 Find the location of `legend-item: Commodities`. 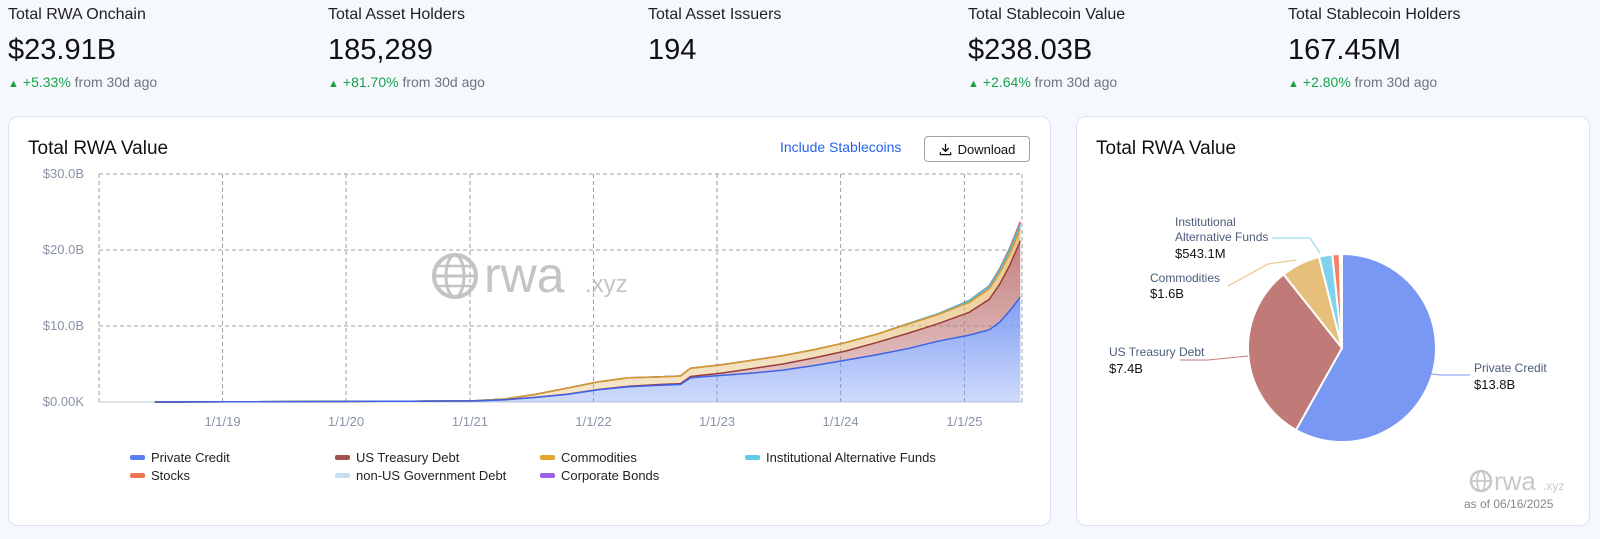

legend-item: Commodities is located at coordinates (588, 457).